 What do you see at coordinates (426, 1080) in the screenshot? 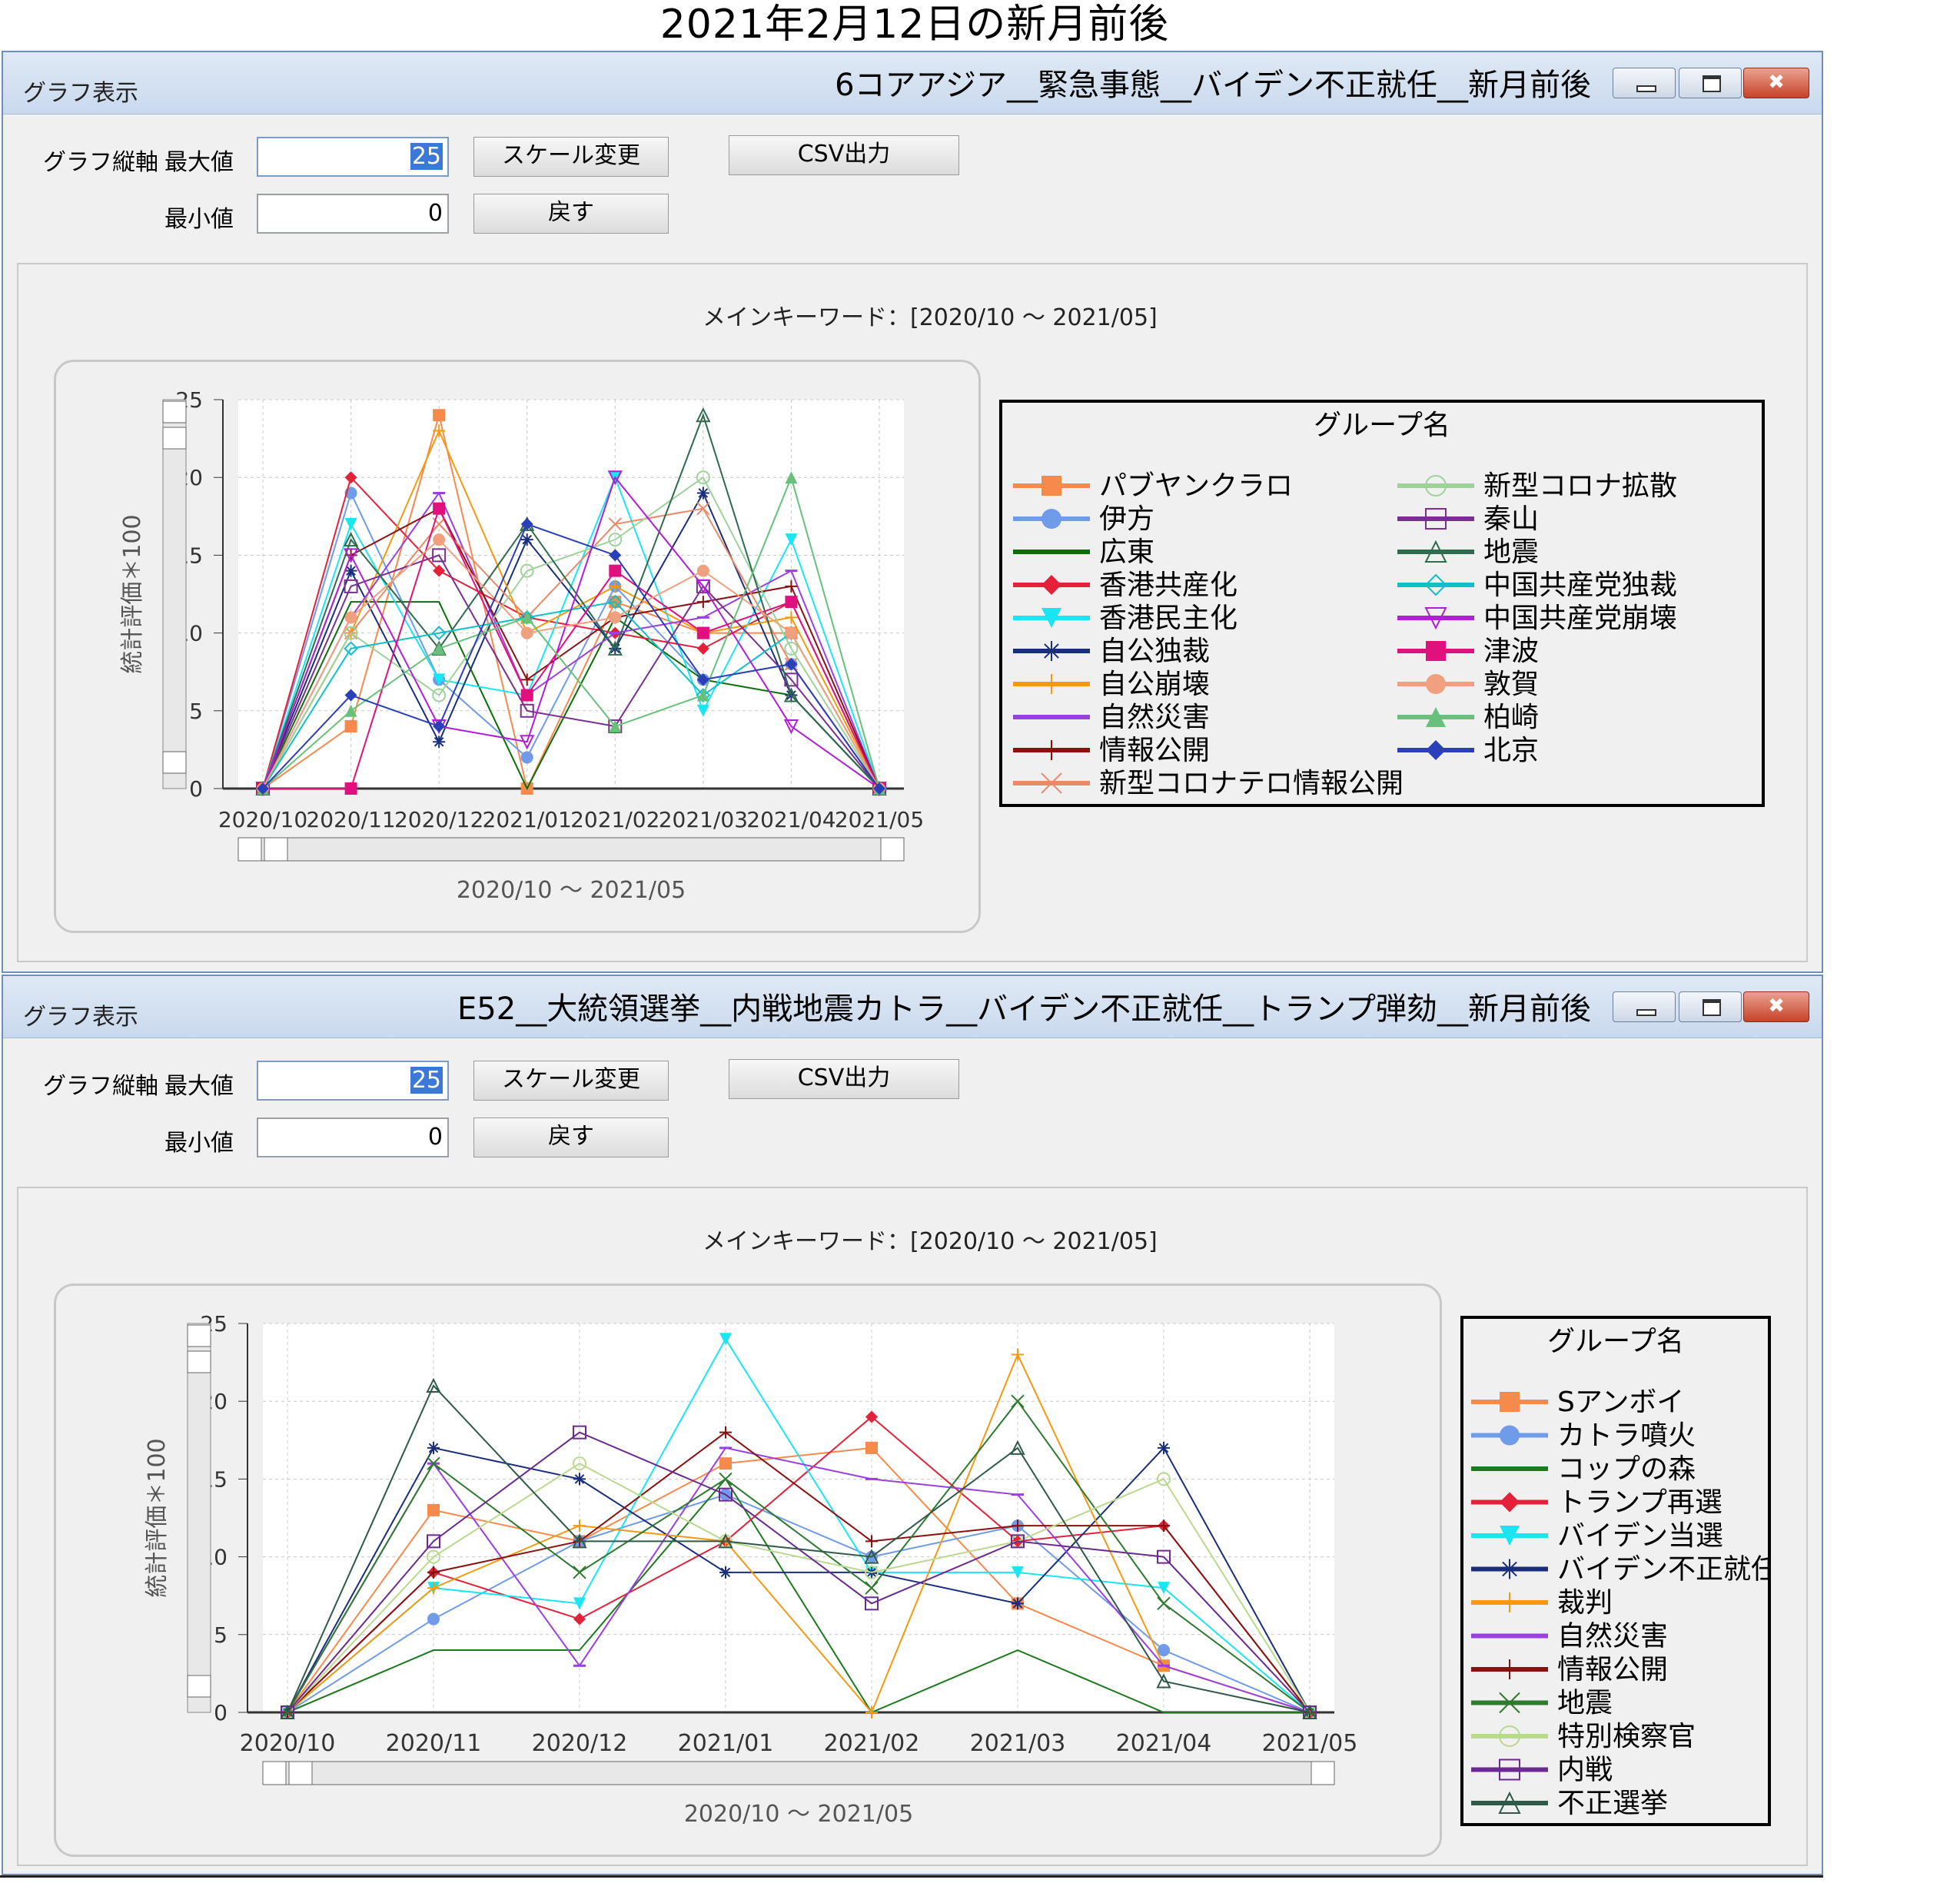
I see `max-value-text: 25` at bounding box center [426, 1080].